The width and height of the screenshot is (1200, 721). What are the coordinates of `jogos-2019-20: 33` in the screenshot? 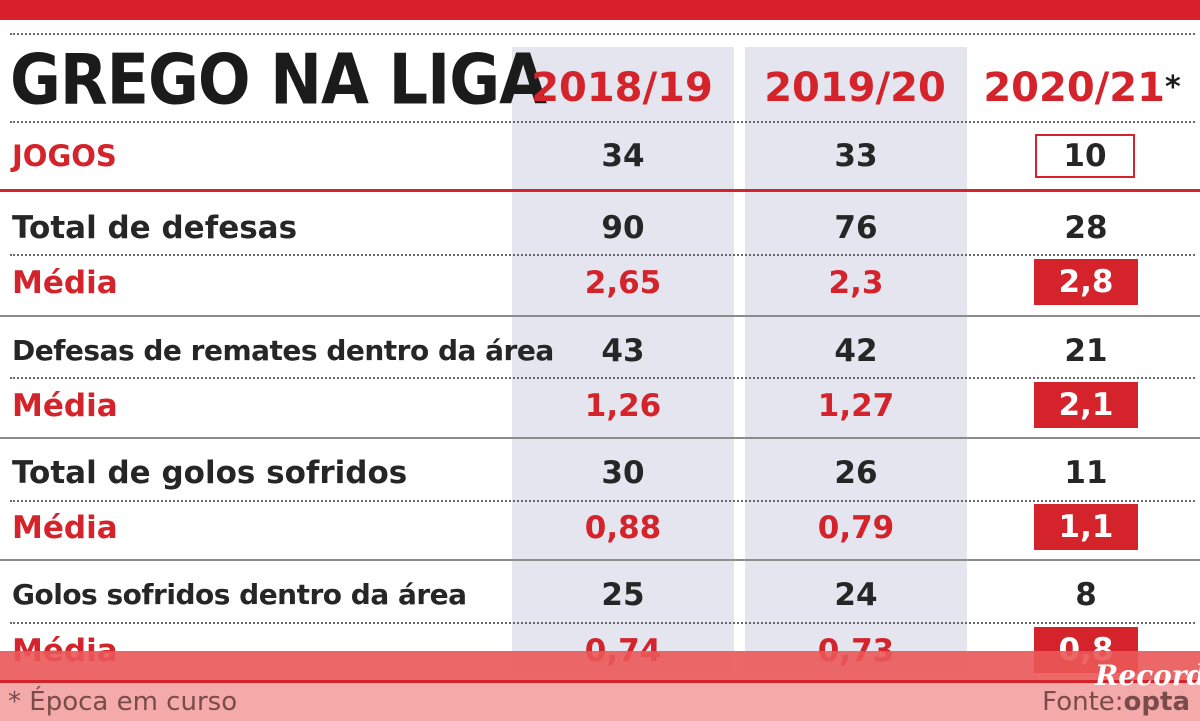 It's located at (856, 156).